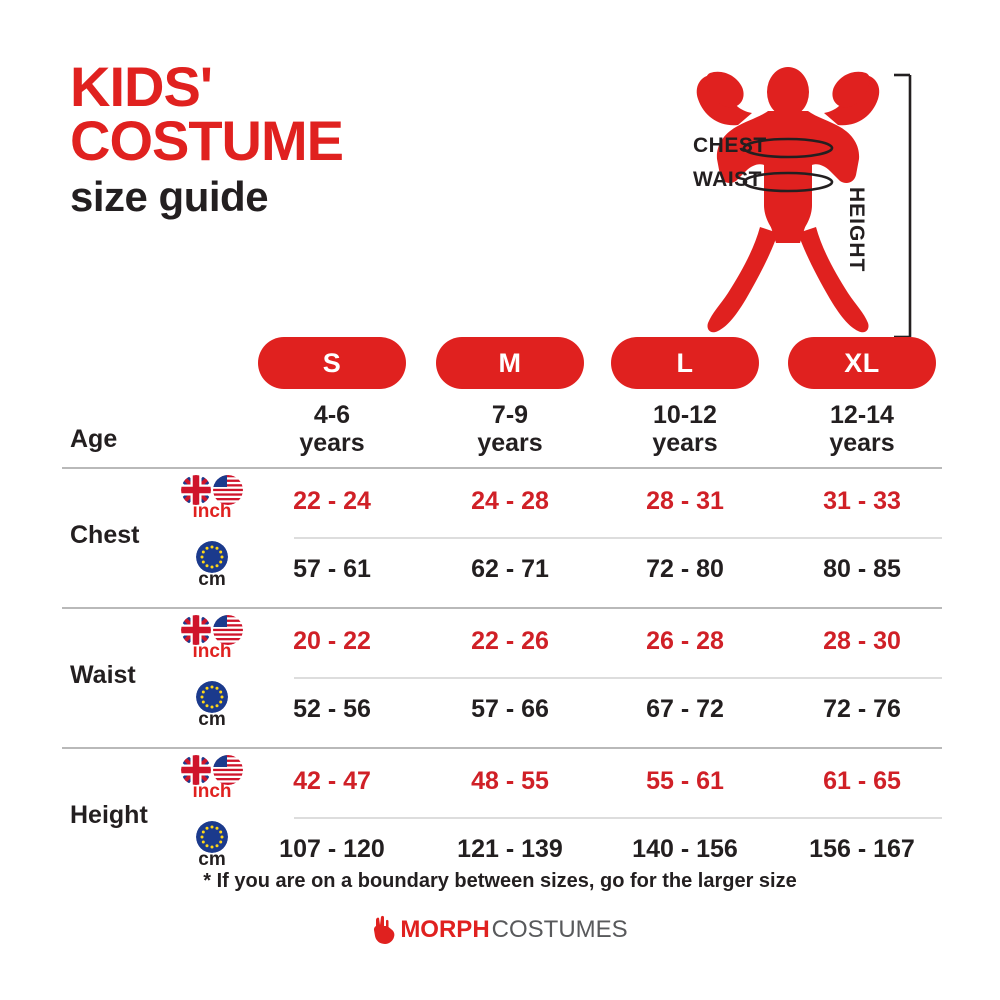  Describe the element at coordinates (510, 641) in the screenshot. I see `waist-inch-m: 22 - 26` at that location.